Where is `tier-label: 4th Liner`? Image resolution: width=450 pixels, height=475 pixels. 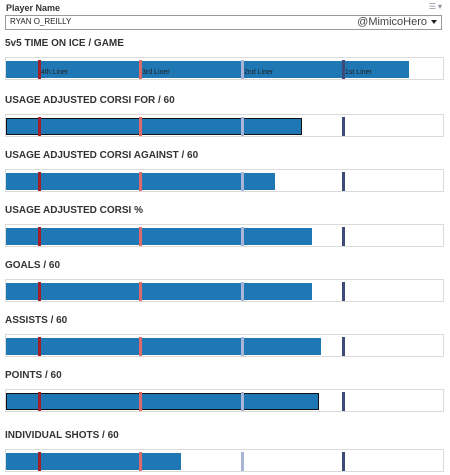
tier-label: 4th Liner is located at coordinates (55, 72).